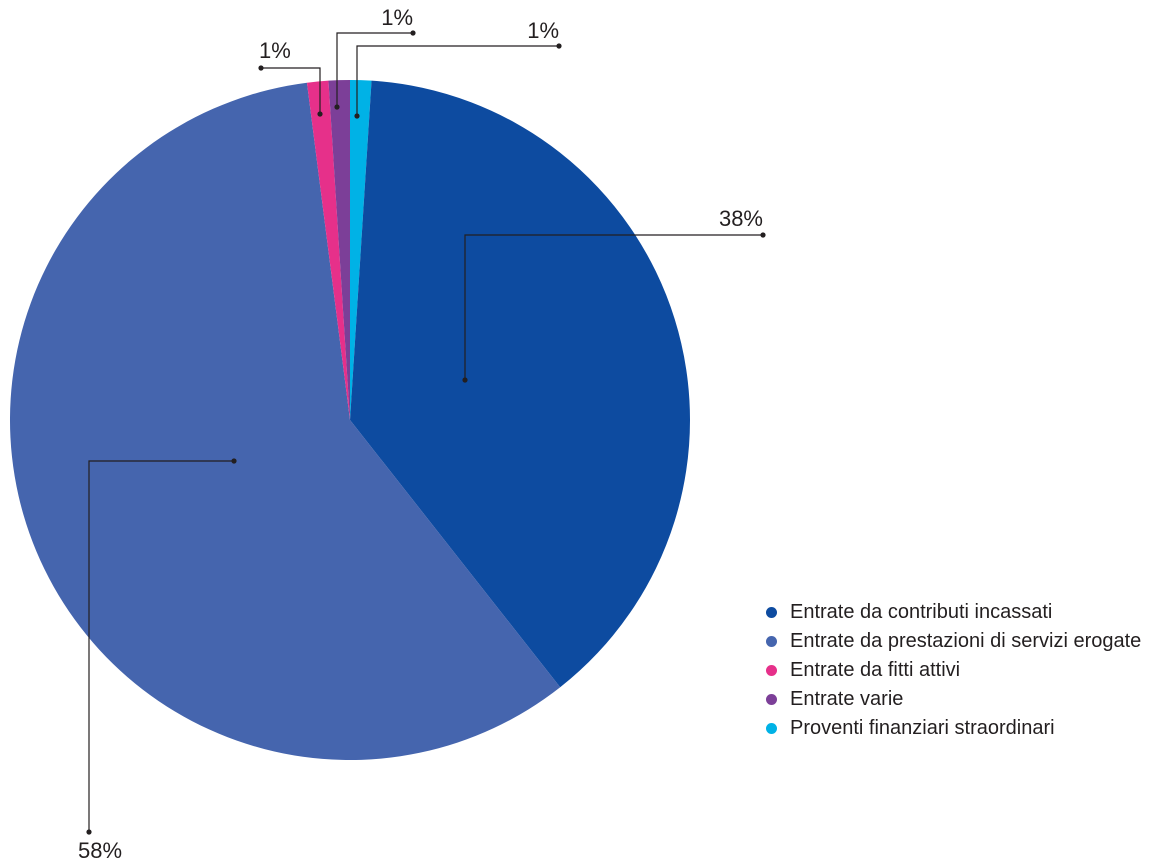  I want to click on legend-label: Entrate da fitti attivi, so click(875, 670).